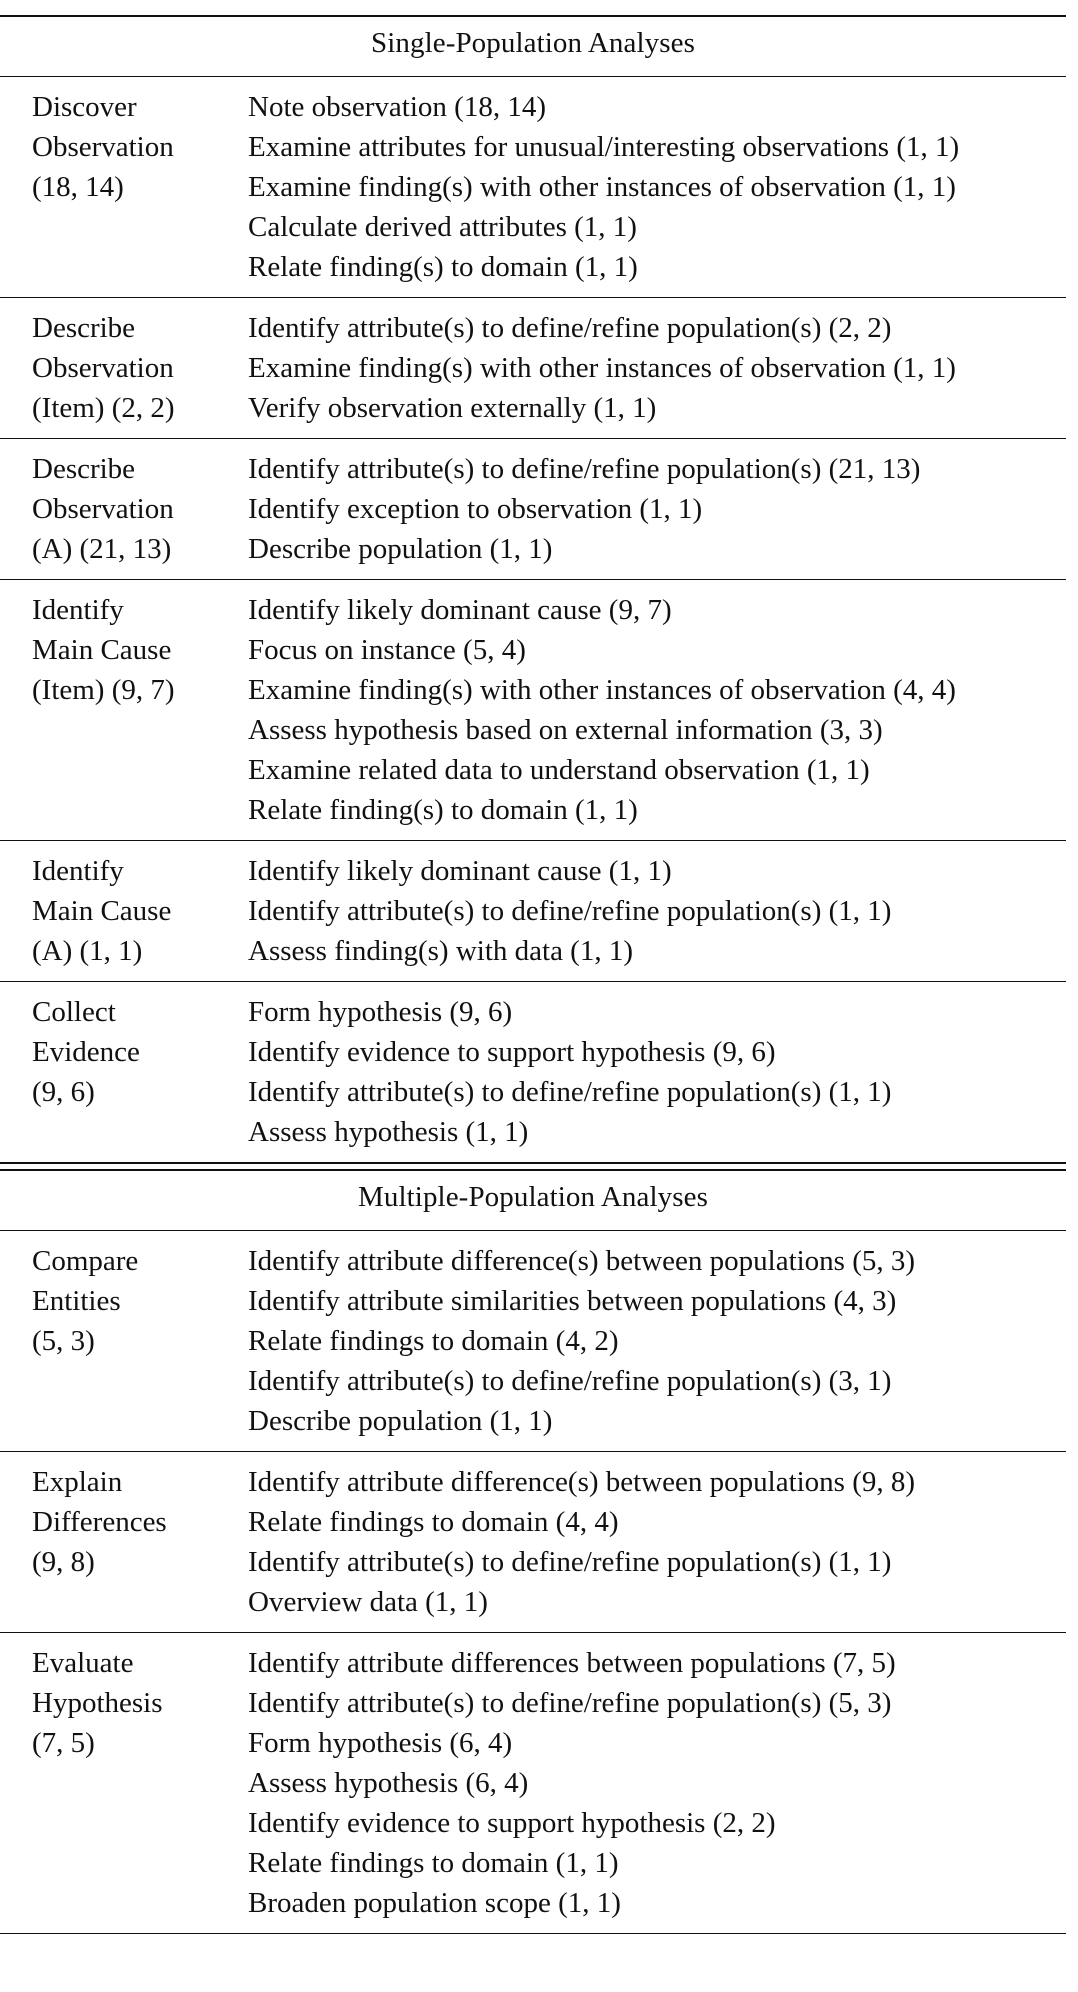 This screenshot has height=1992, width=1078. I want to click on analysis-type-label-line: Entities, so click(76, 1301).